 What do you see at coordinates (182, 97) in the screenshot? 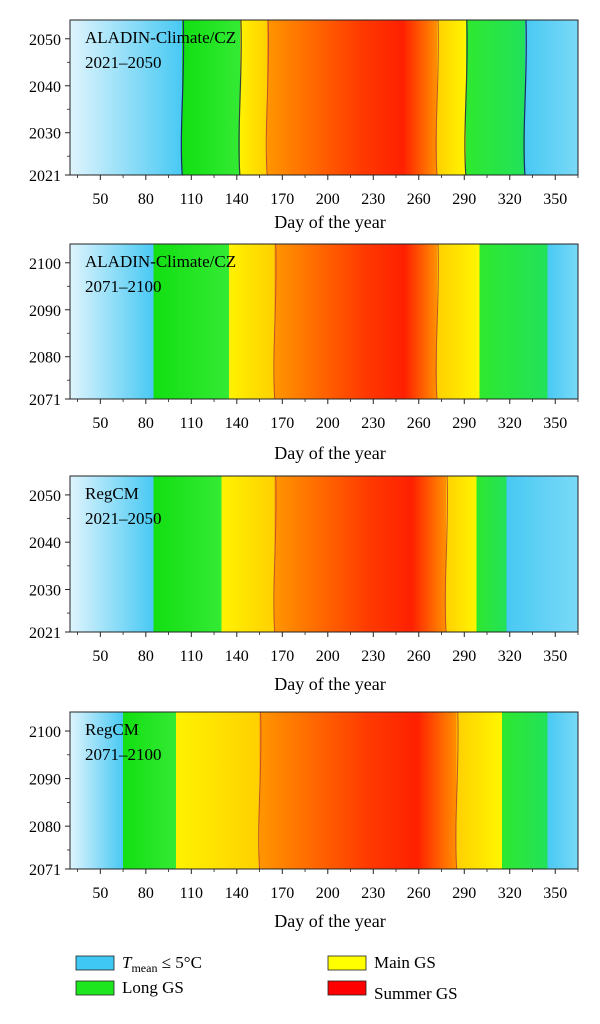
I see `zone-boundary-long` at bounding box center [182, 97].